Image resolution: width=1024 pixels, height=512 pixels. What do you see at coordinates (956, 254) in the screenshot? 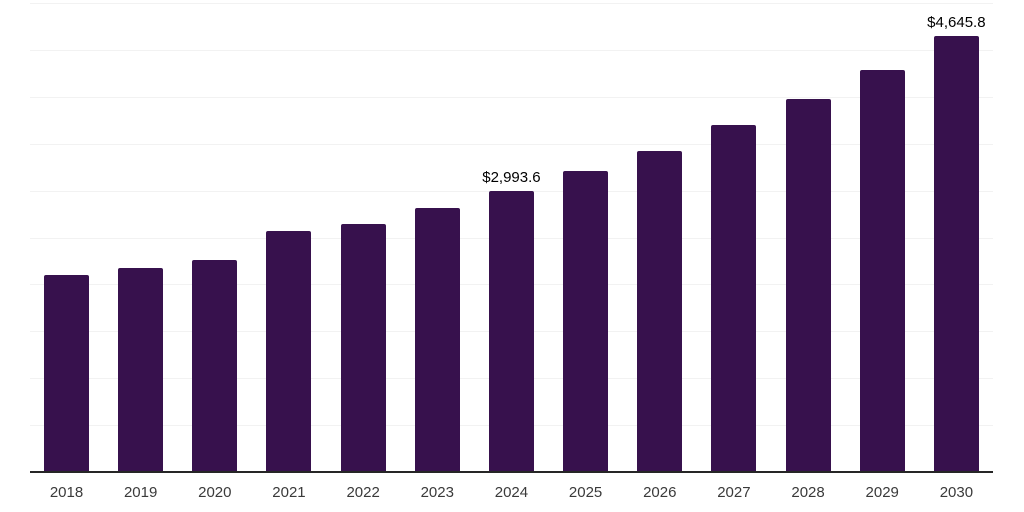
I see `bar-2030` at bounding box center [956, 254].